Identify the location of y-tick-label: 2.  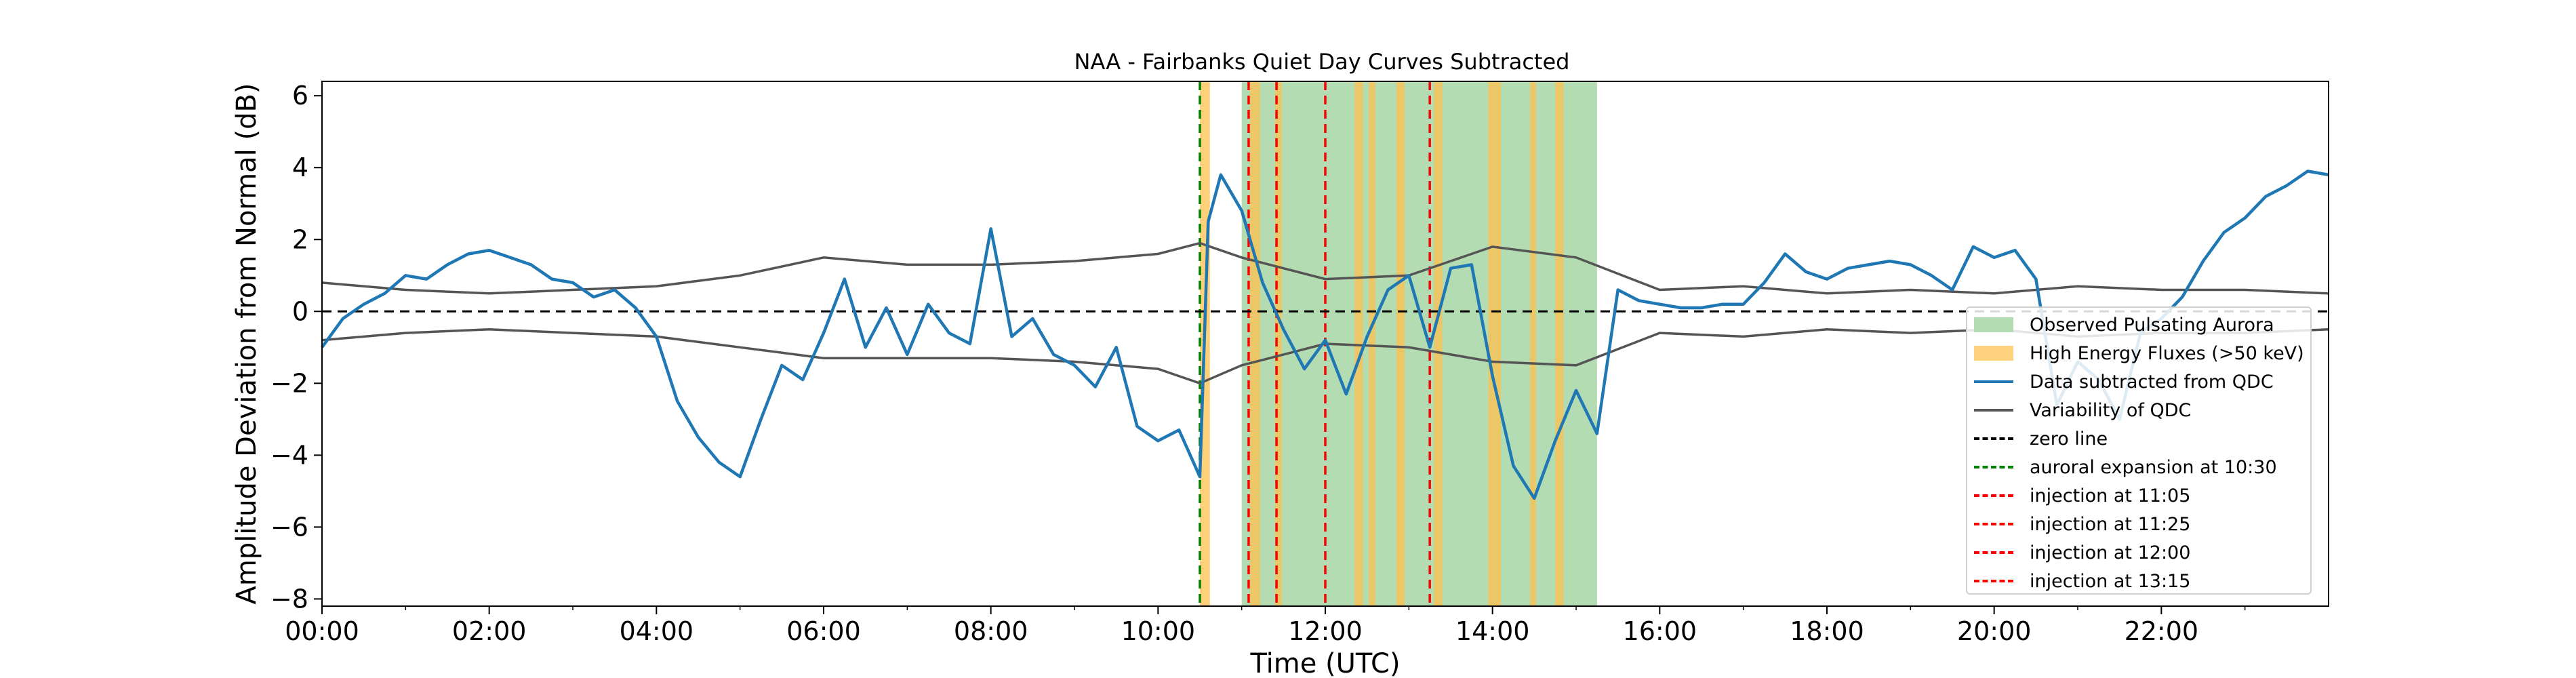
(300, 239).